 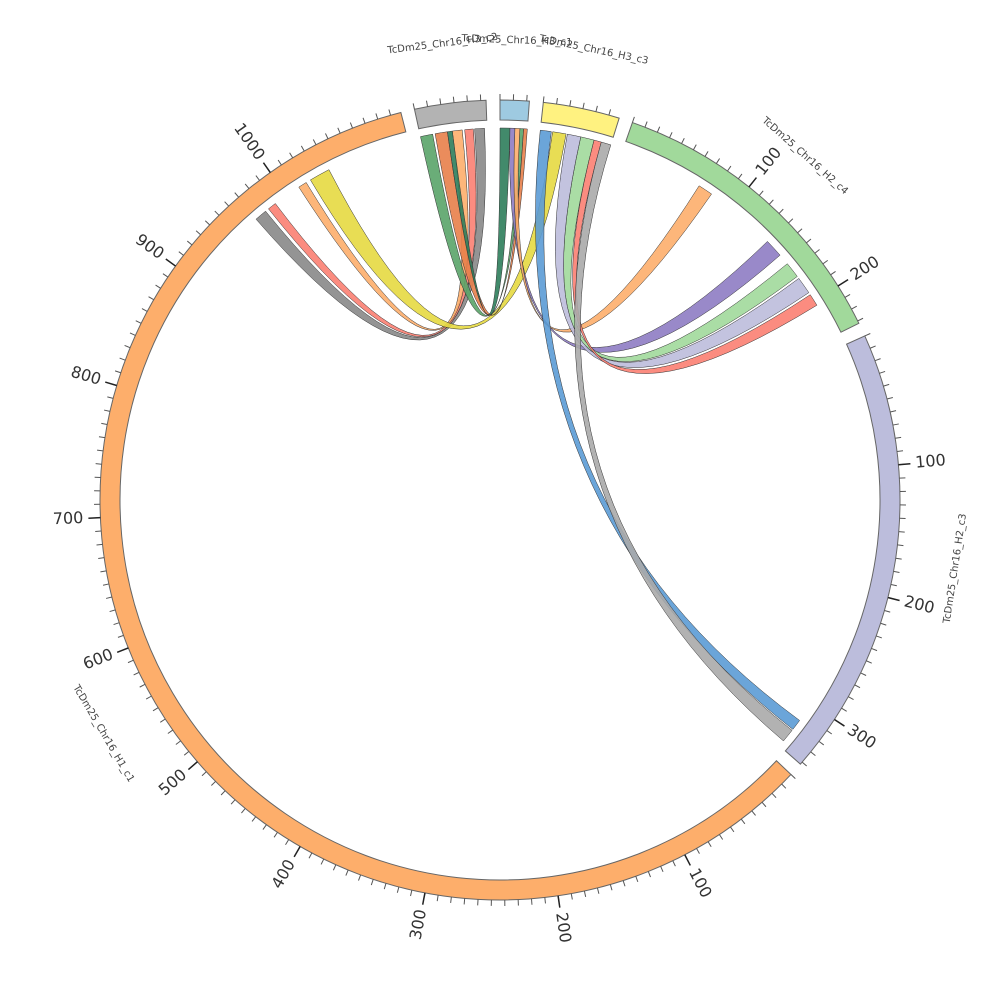 I want to click on contig-name: TcDm25_Chr16_H3_c1, so click(x=516, y=40).